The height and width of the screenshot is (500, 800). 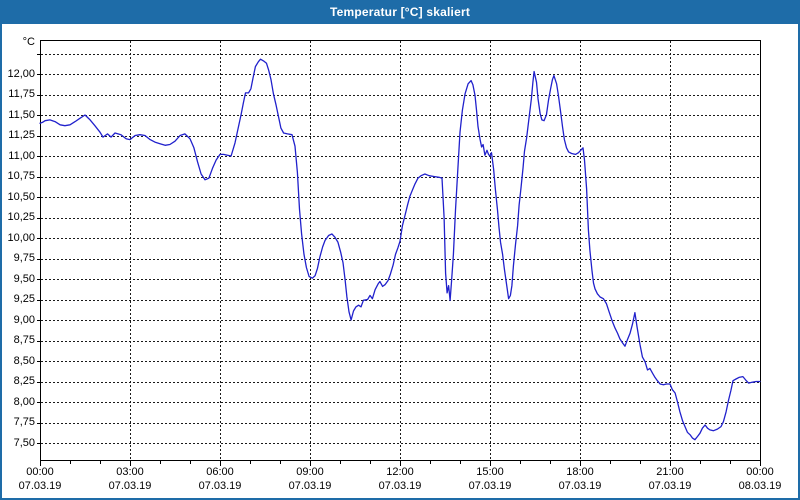 What do you see at coordinates (21, 135) in the screenshot?
I see `y-tick-label: 11,25` at bounding box center [21, 135].